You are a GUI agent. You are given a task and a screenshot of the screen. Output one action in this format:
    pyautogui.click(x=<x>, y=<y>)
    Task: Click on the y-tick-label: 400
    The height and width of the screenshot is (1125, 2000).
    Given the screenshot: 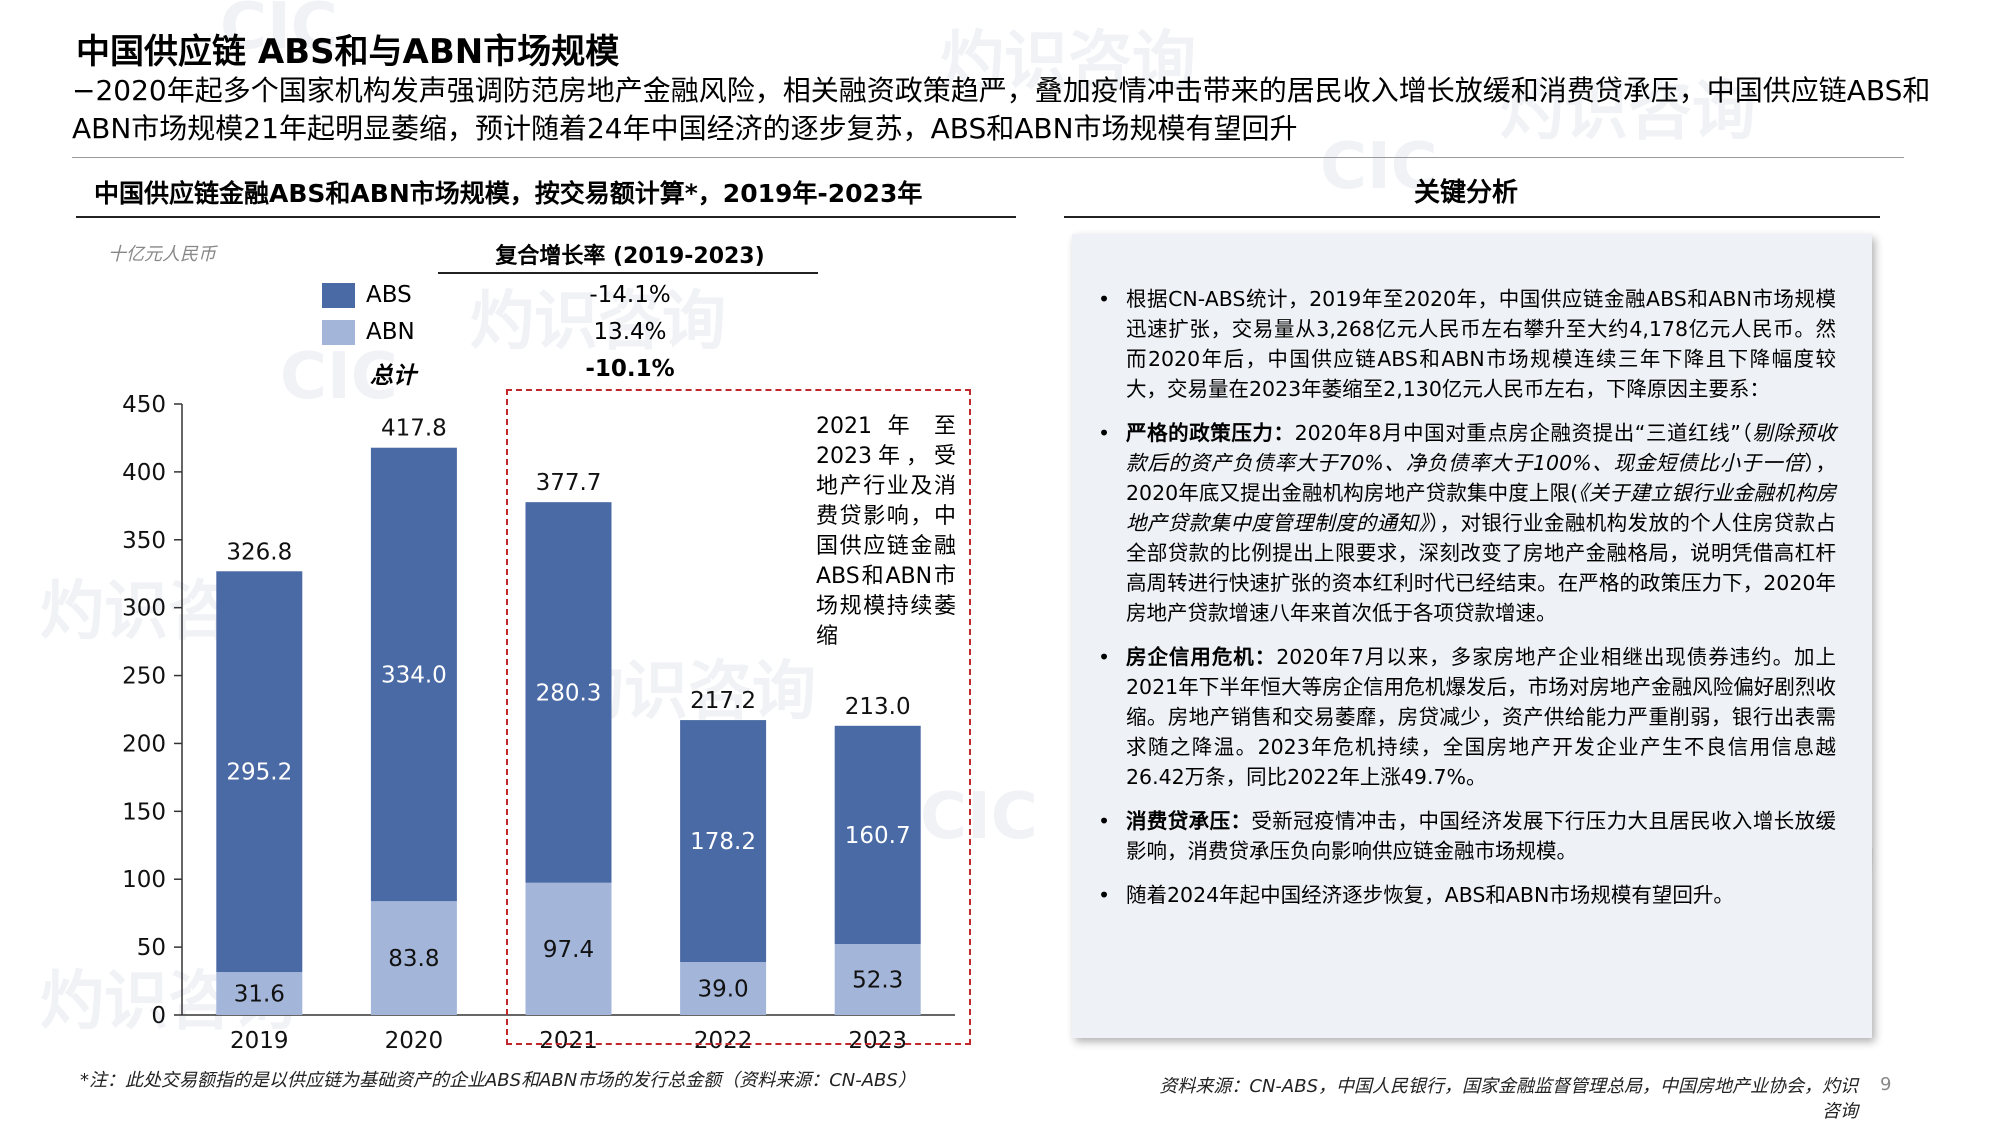 What is the action you would take?
    pyautogui.click(x=144, y=473)
    